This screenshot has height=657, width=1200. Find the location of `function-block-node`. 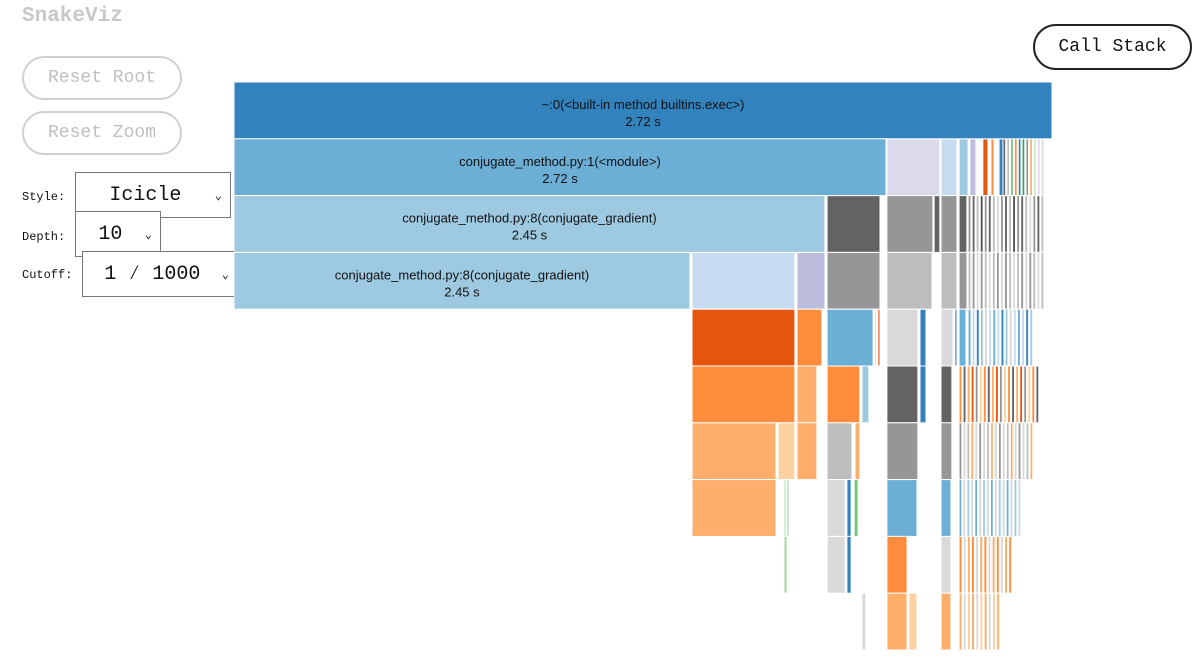

function-block-node is located at coordinates (462, 280).